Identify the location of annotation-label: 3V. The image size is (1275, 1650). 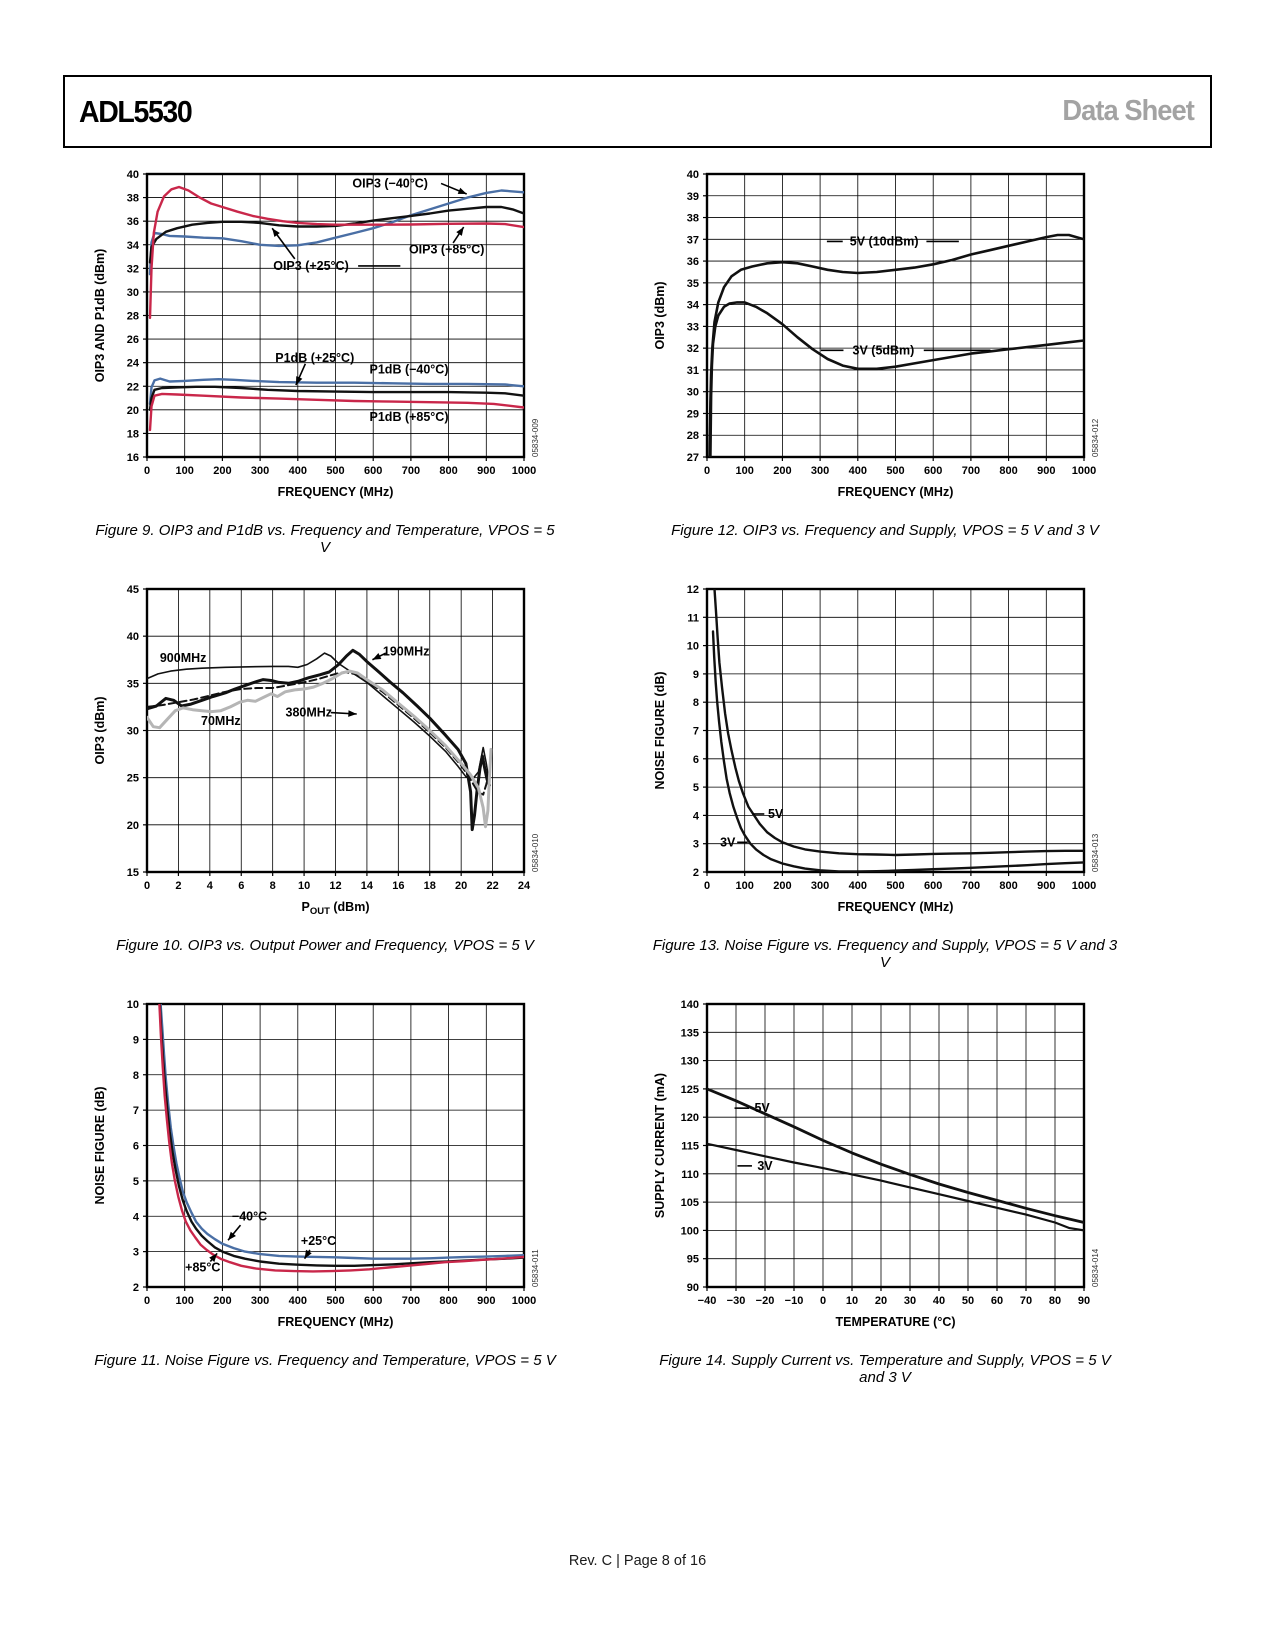
(765, 1166).